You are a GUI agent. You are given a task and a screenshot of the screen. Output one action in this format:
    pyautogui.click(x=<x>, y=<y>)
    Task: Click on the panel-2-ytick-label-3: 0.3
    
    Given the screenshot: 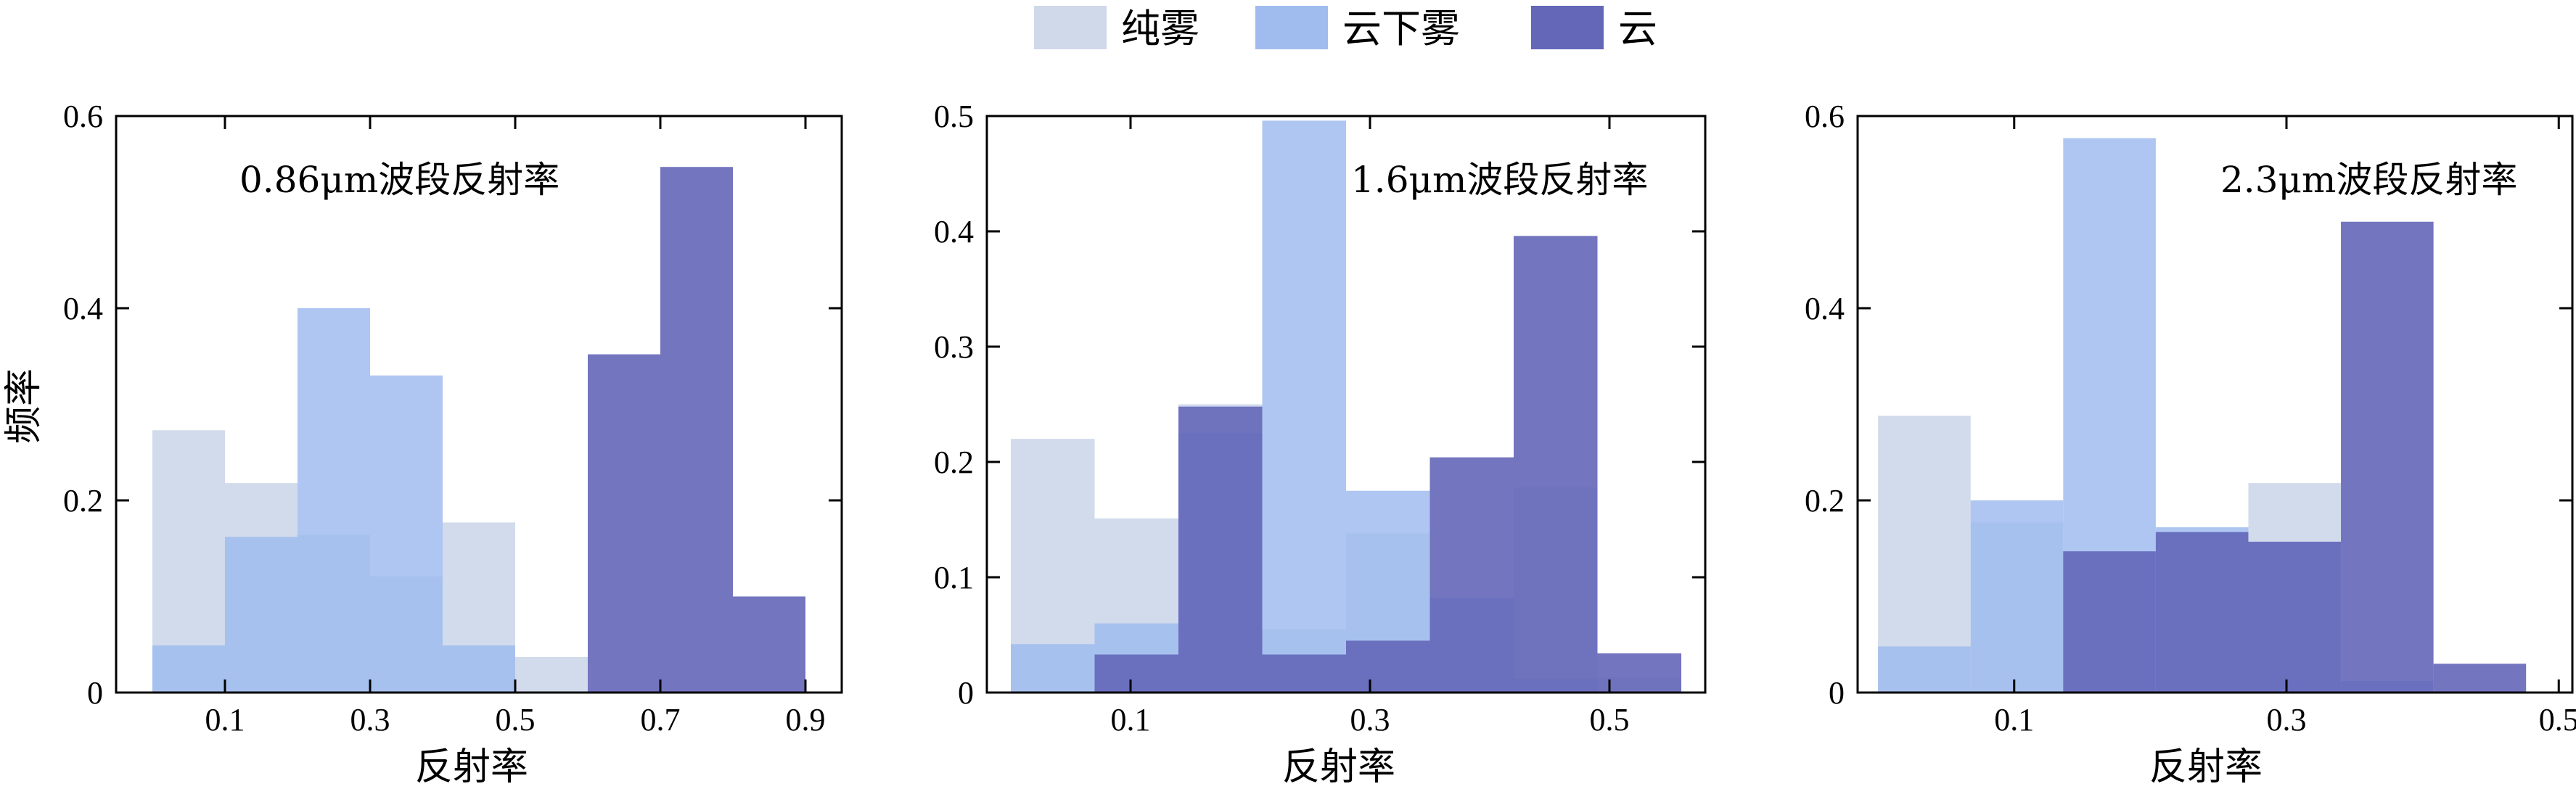 What is the action you would take?
    pyautogui.click(x=954, y=347)
    